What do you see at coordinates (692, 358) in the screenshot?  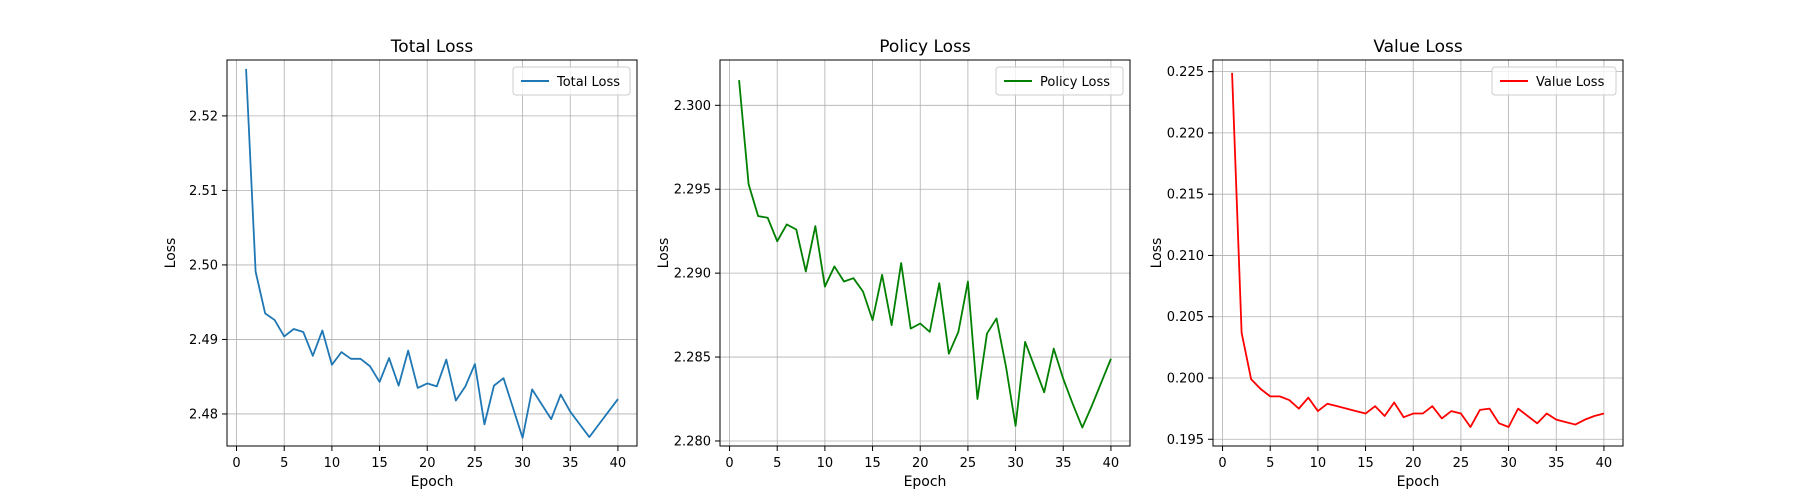 I see `y-tick-label: 2.285` at bounding box center [692, 358].